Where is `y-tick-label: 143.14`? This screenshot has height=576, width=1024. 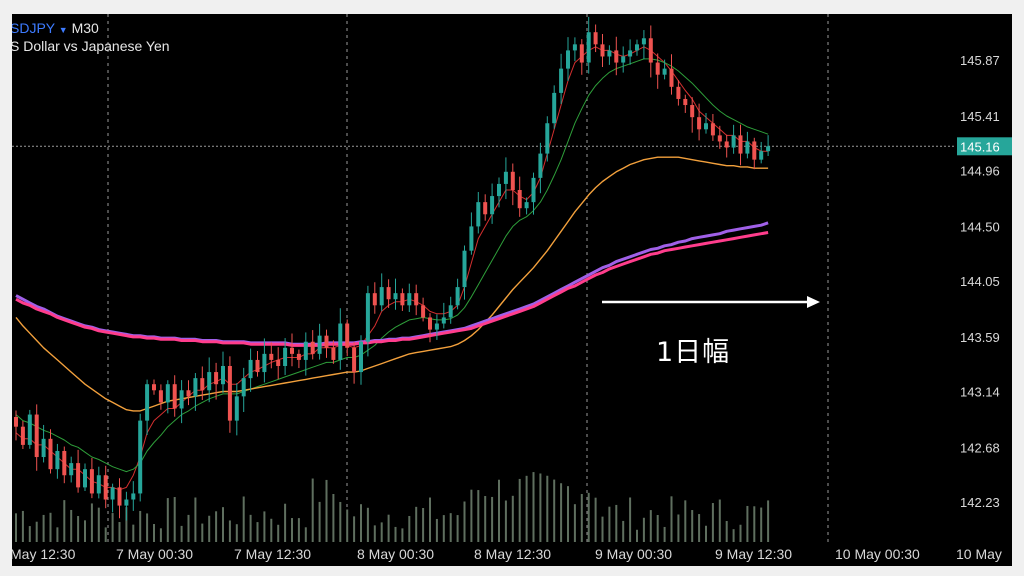
y-tick-label: 143.14 is located at coordinates (980, 391).